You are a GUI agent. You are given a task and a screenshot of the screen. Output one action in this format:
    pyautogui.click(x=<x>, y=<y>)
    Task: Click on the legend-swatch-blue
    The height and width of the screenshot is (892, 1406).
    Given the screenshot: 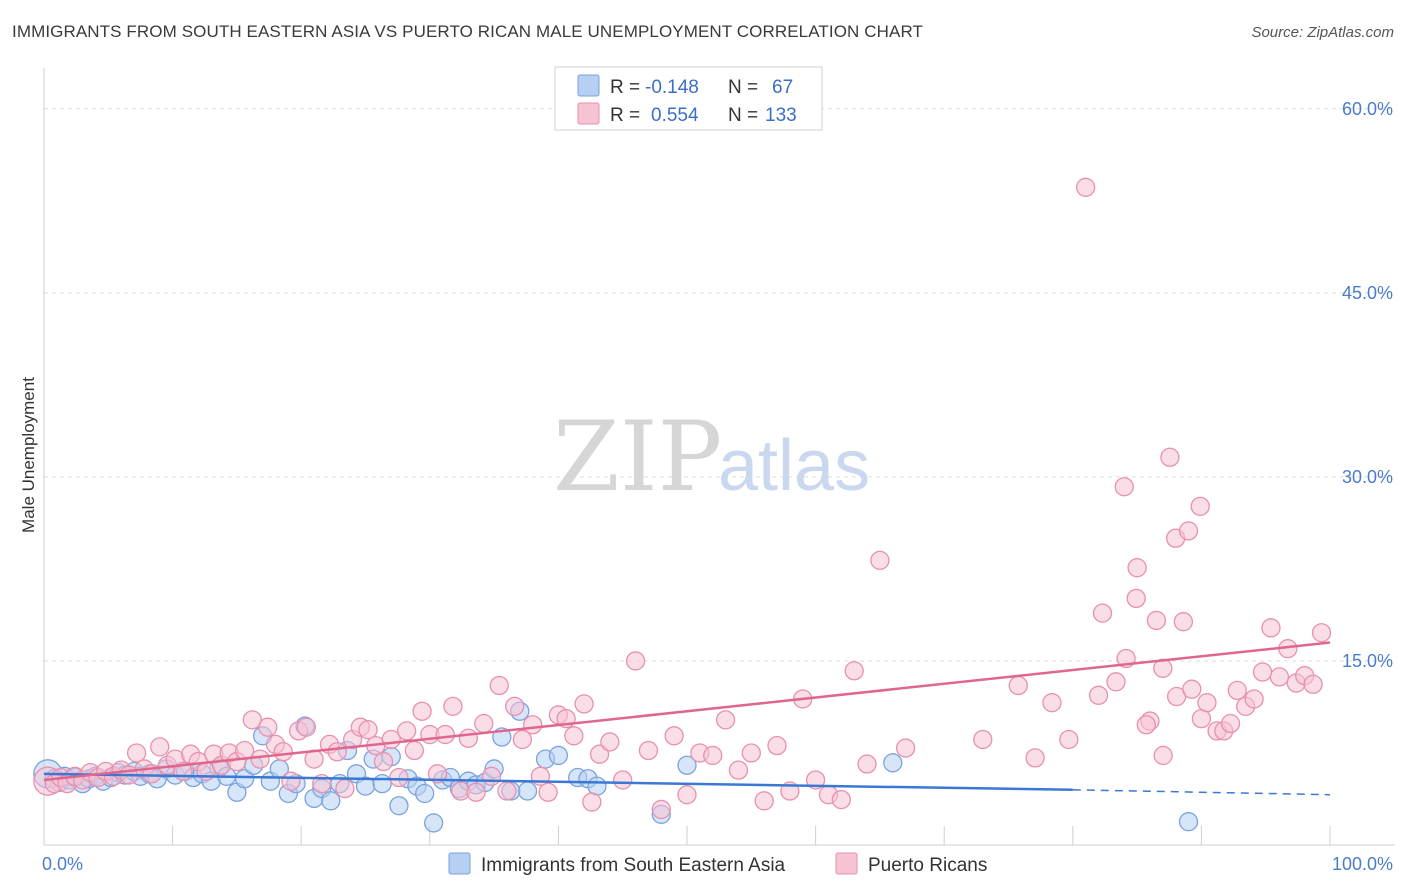 What is the action you would take?
    pyautogui.click(x=588, y=85)
    